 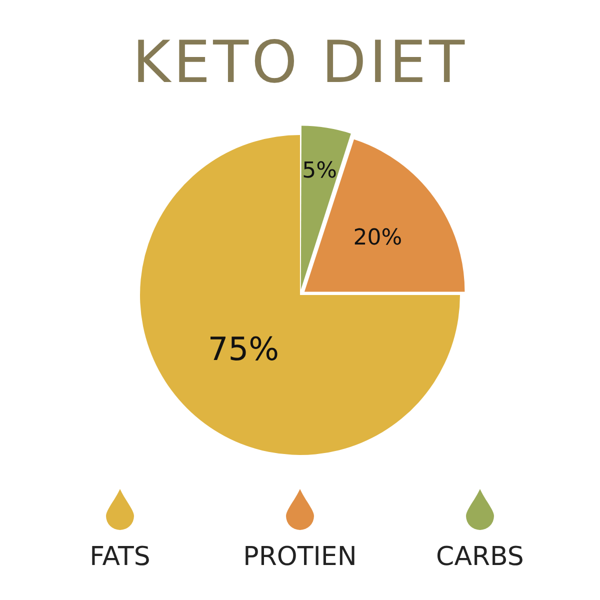 What do you see at coordinates (319, 171) in the screenshot?
I see `data-label: 5%` at bounding box center [319, 171].